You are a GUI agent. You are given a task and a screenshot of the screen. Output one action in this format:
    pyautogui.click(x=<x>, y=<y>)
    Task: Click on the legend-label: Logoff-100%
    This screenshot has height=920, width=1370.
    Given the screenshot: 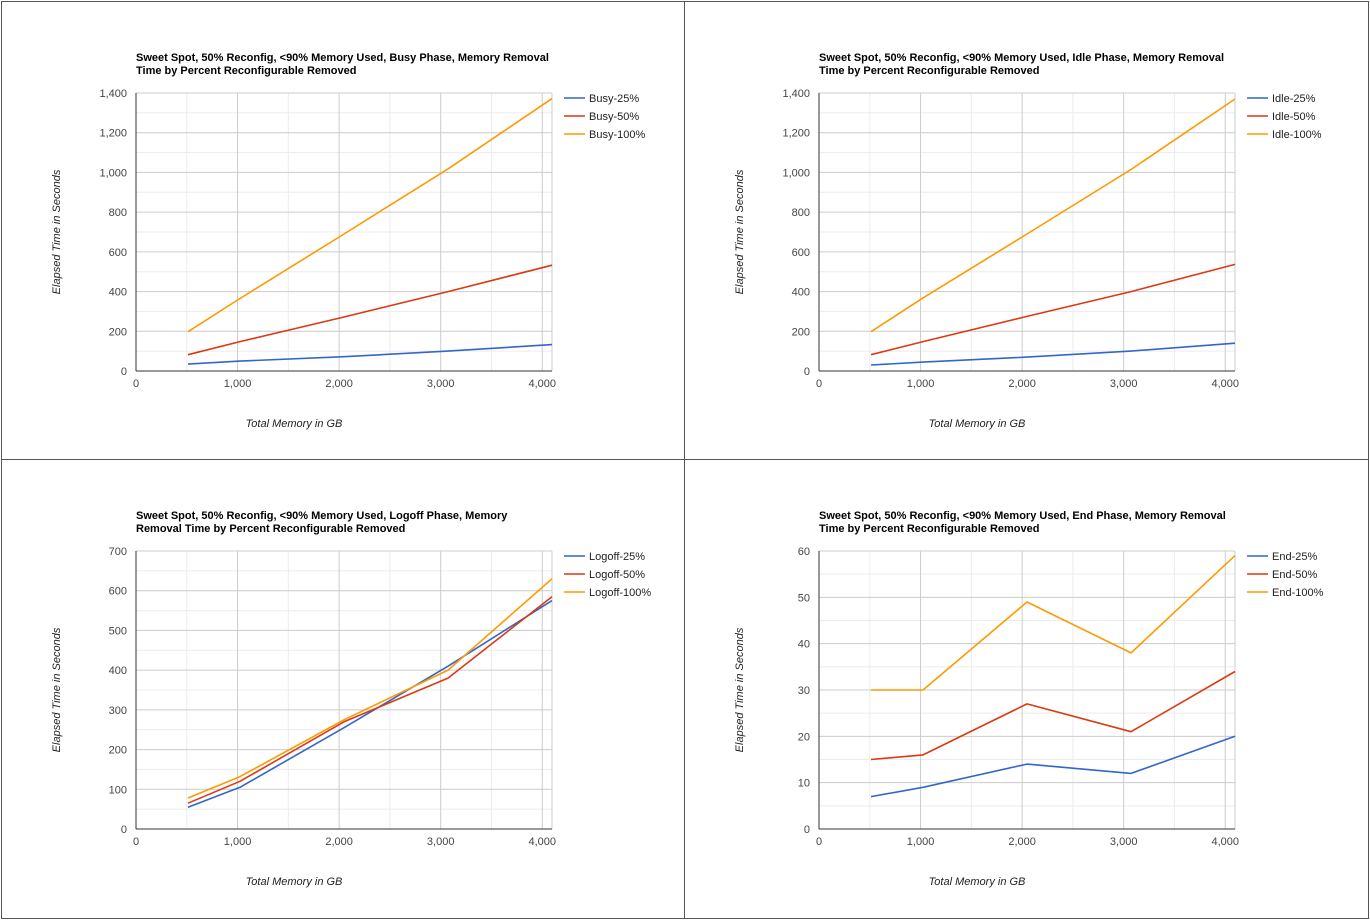 What is the action you would take?
    pyautogui.click(x=620, y=593)
    